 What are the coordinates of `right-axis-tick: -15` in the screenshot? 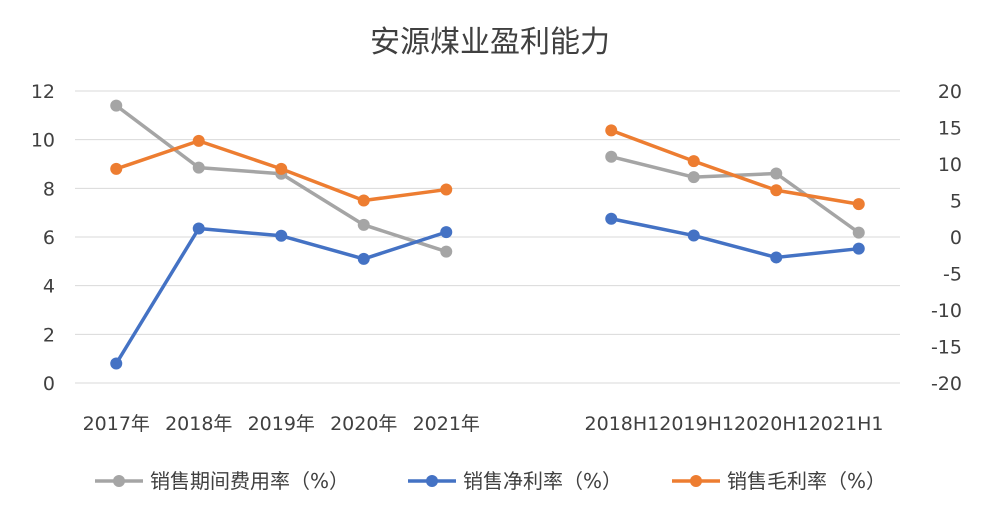 It's located at (946, 348).